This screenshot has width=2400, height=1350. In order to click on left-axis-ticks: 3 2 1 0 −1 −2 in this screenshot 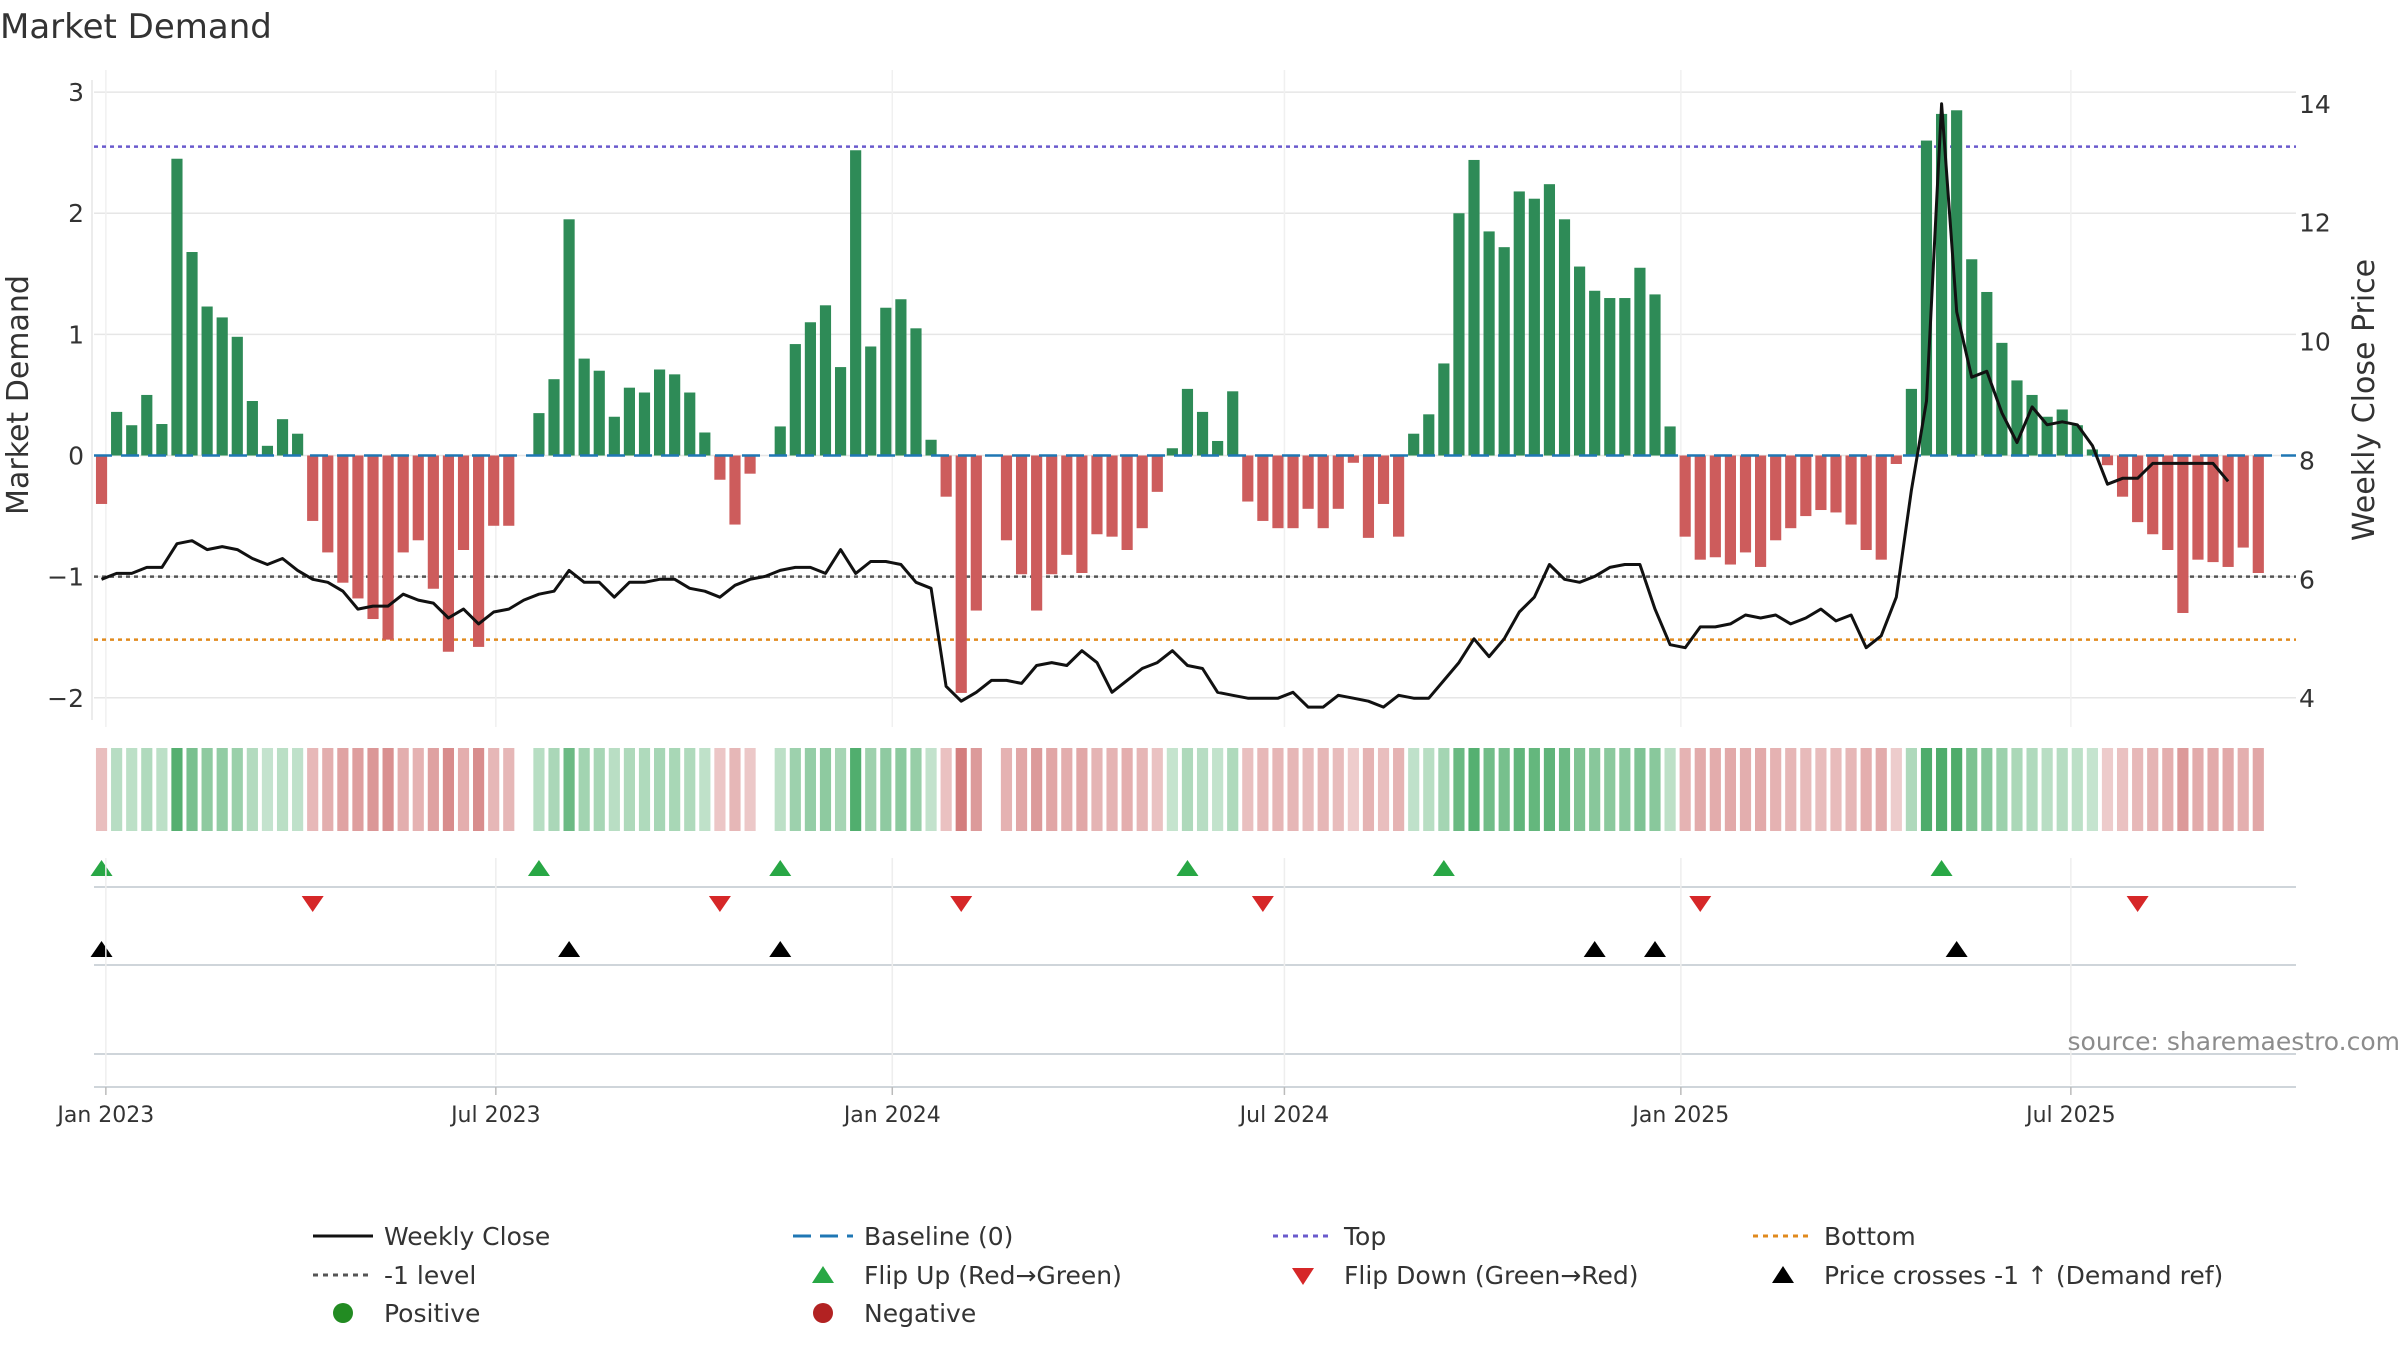, I will do `click(65, 395)`.